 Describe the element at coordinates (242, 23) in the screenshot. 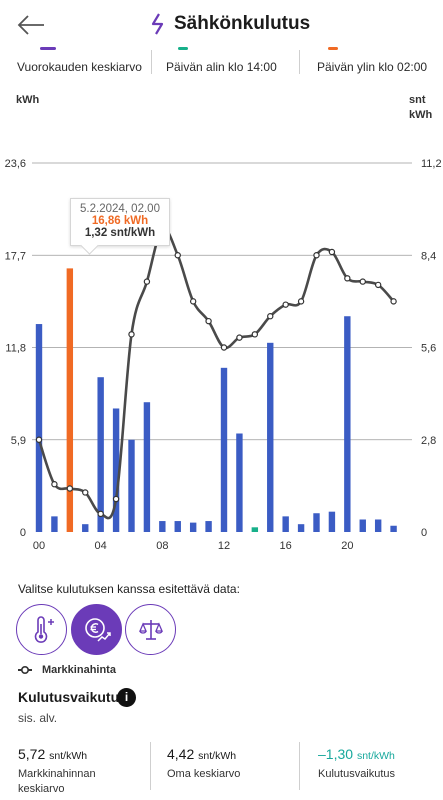

I see `page-title: Sähkönkulutus` at that location.